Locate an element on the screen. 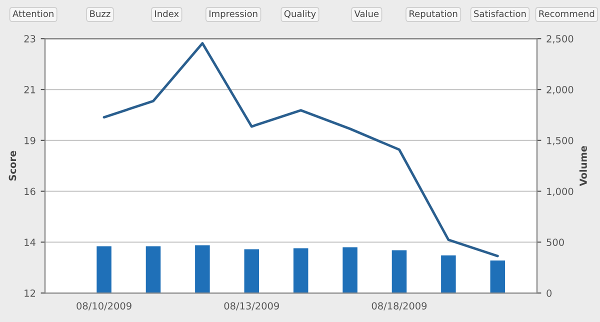 The width and height of the screenshot is (600, 322). text: Reputation is located at coordinates (434, 14).